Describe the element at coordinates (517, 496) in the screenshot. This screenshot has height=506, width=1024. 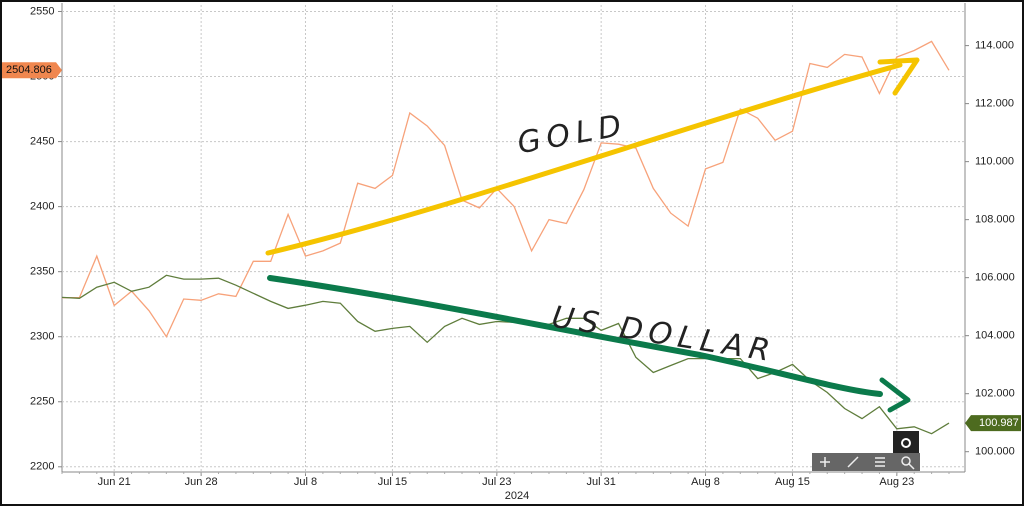
I see `x-axis-label: 2024` at that location.